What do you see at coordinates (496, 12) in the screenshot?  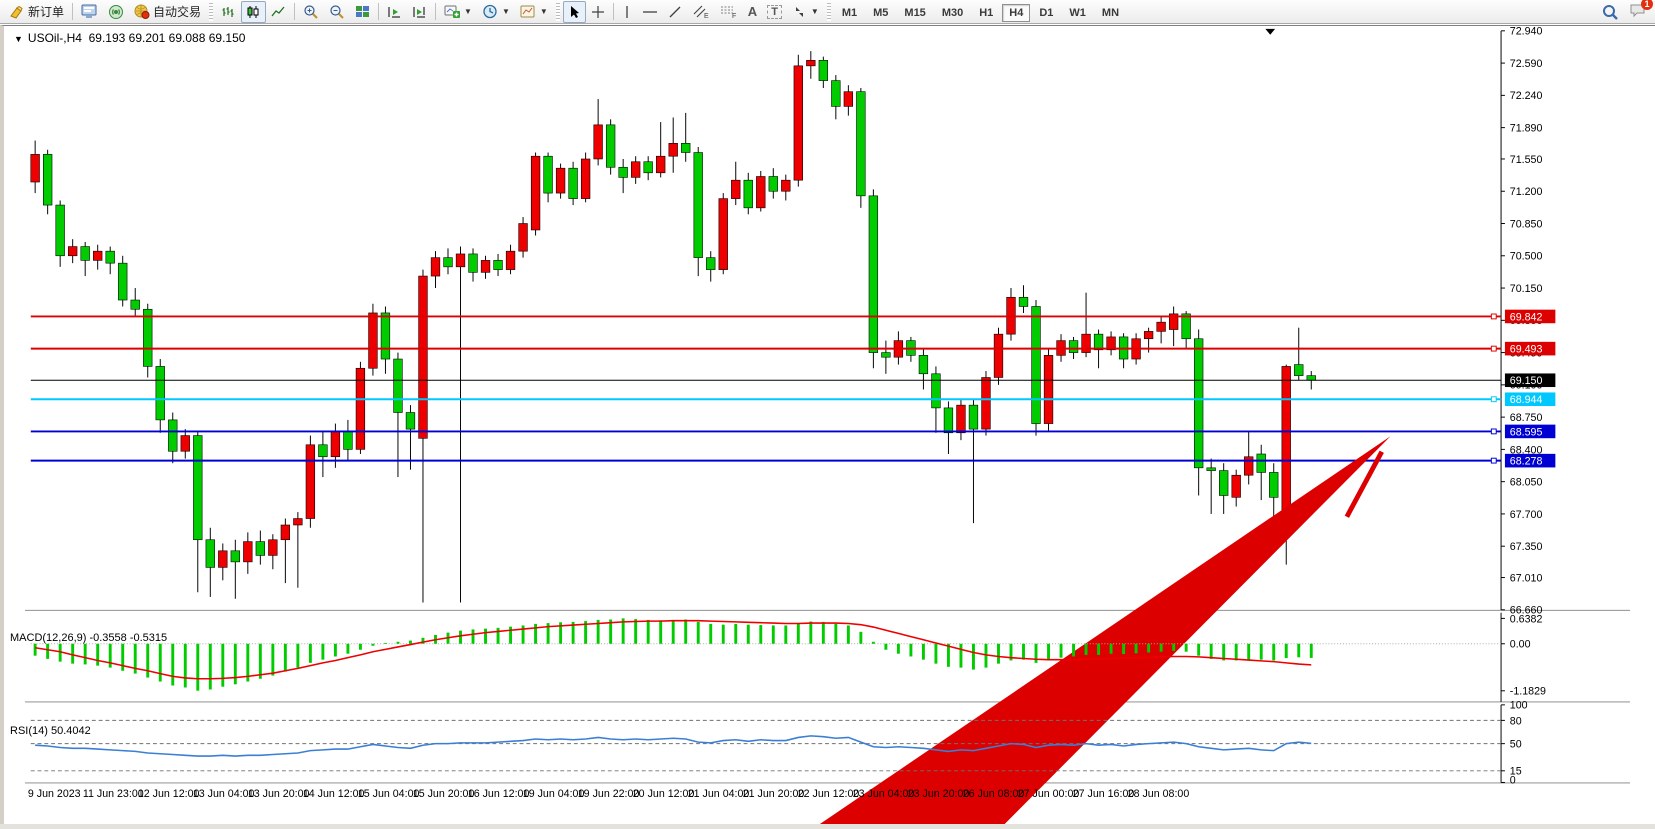 I see `periods-button: ▼` at bounding box center [496, 12].